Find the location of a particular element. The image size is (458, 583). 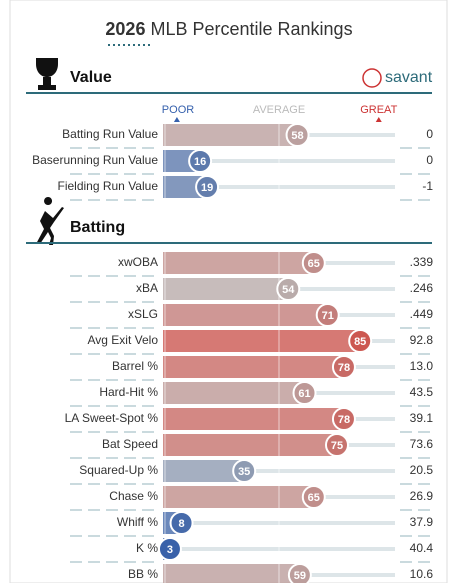

title-rest: MLB Percentile Rankings is located at coordinates (251, 29).